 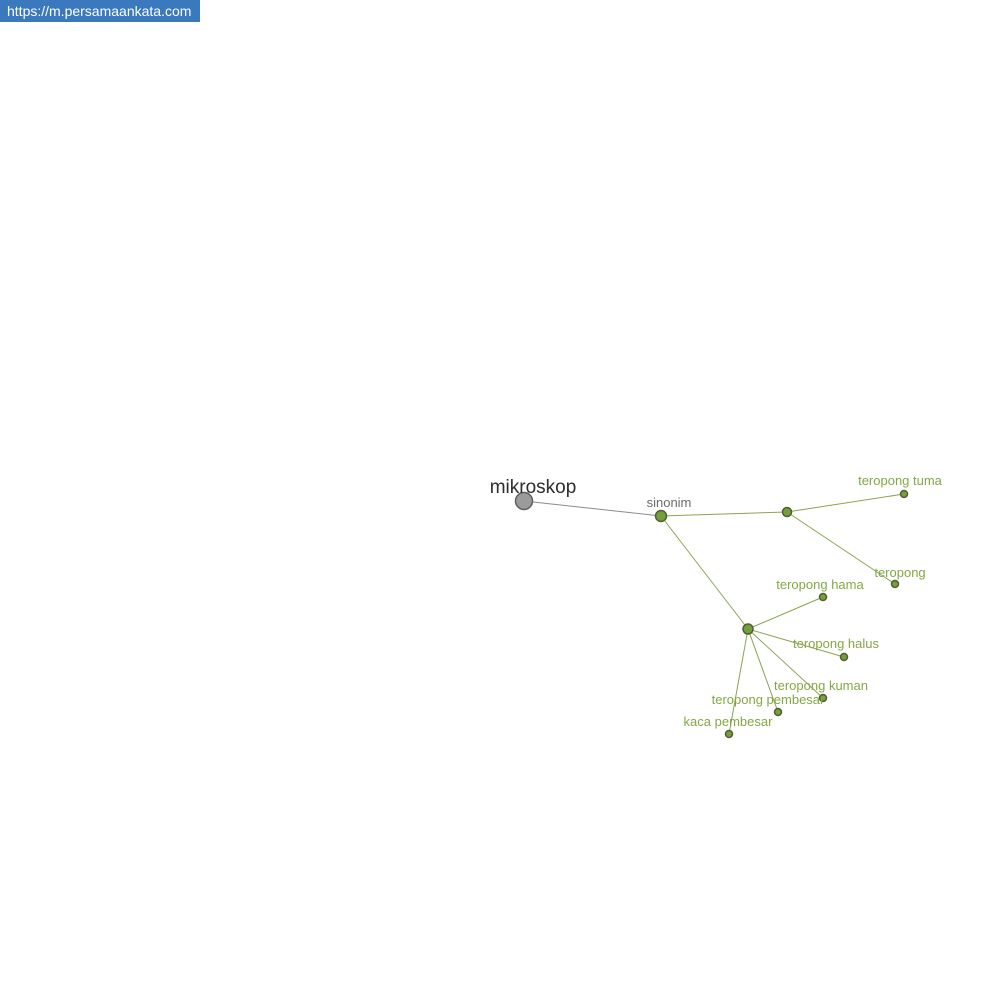 I want to click on edge-hub2-teropong-hama, so click(x=785, y=613).